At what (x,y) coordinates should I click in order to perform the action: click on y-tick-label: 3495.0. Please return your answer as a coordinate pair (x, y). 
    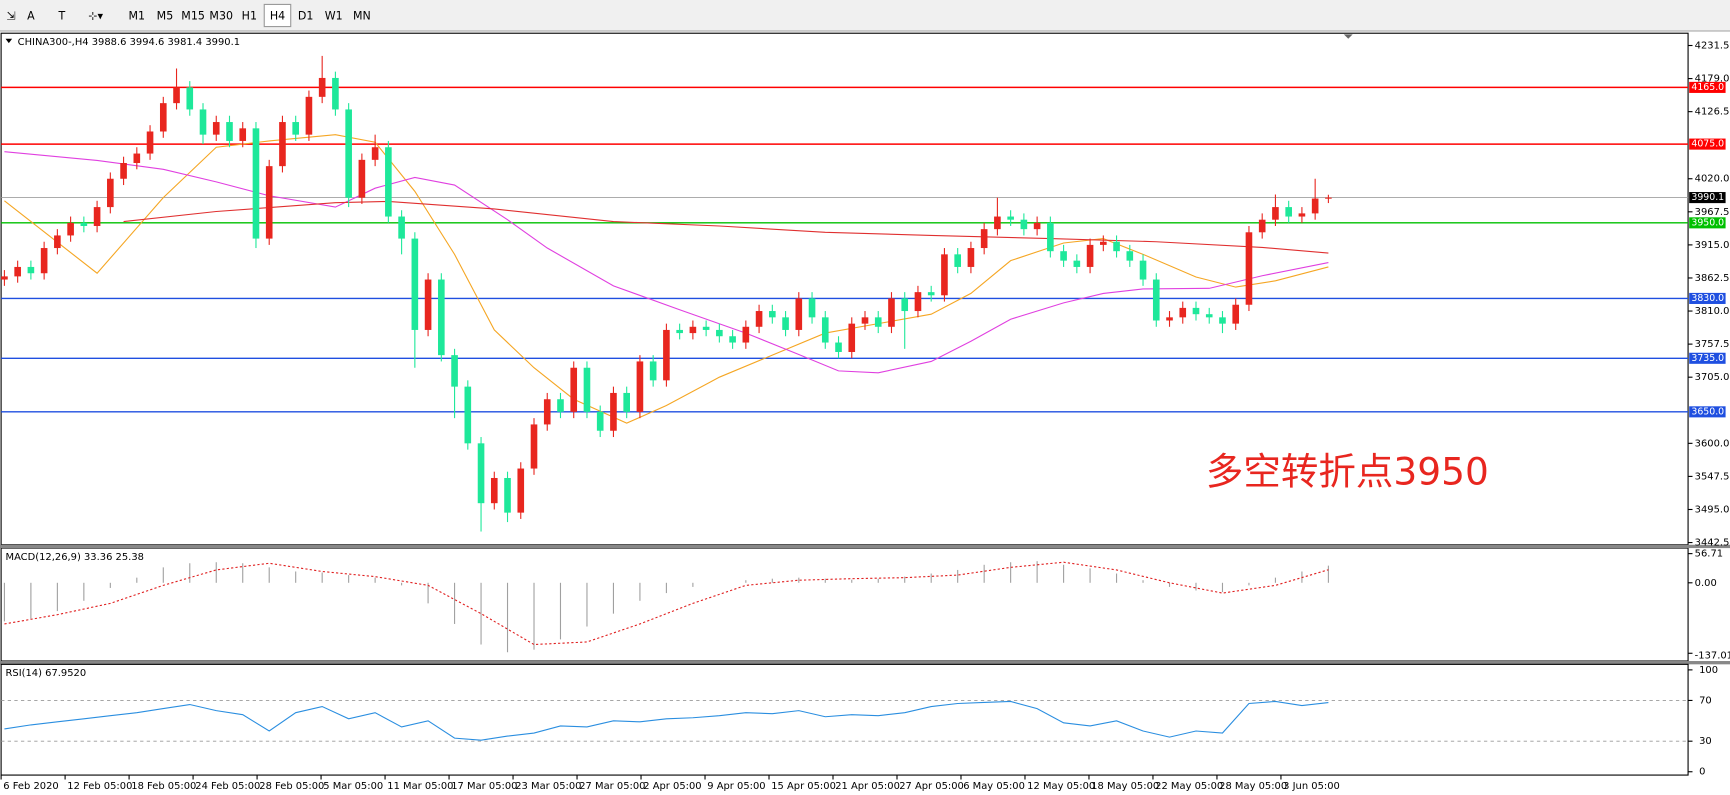
    Looking at the image, I should click on (1712, 509).